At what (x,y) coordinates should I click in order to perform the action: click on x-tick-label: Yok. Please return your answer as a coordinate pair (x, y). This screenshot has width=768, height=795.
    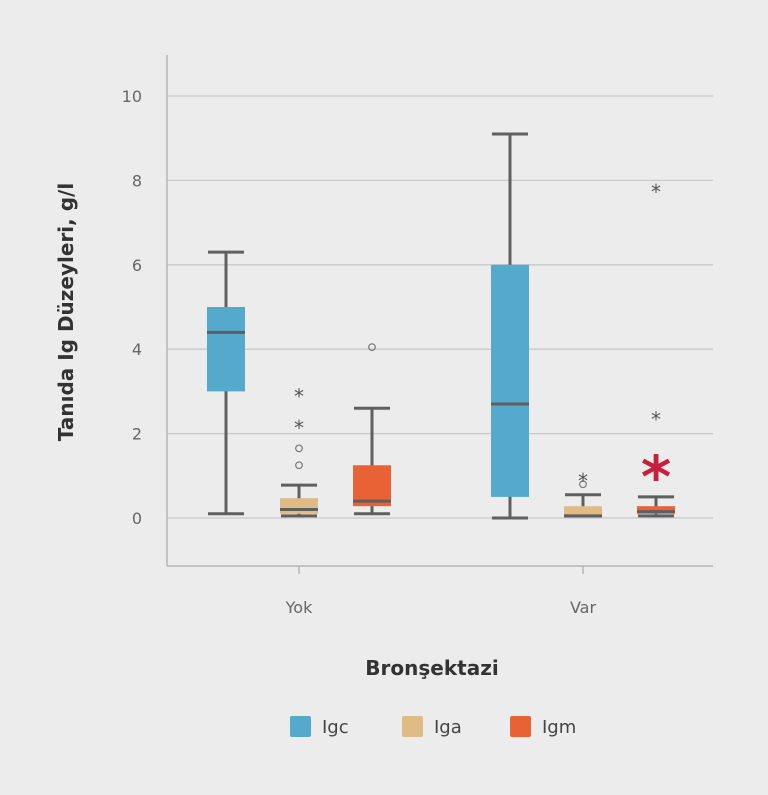
    Looking at the image, I should click on (299, 607).